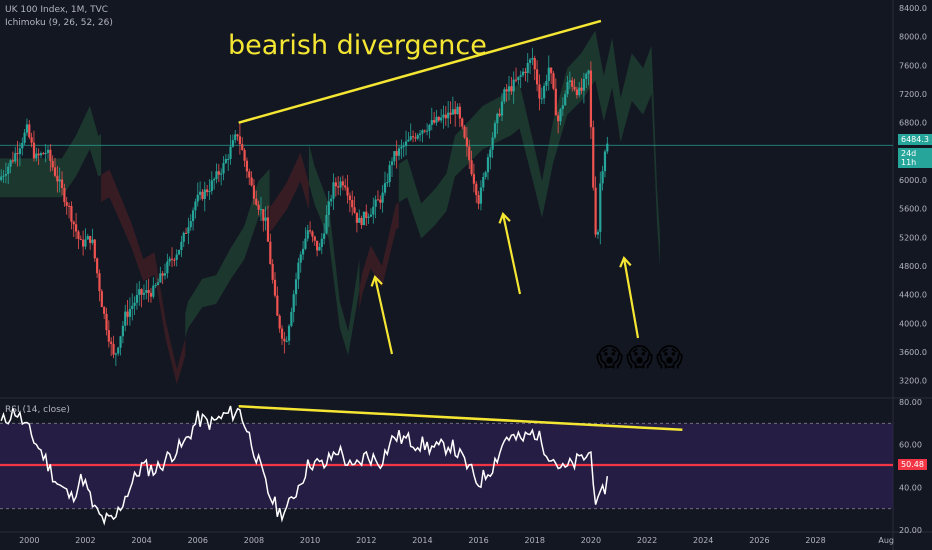 The height and width of the screenshot is (550, 932). What do you see at coordinates (913, 37) in the screenshot?
I see `price-axis-tick: 8000.0` at bounding box center [913, 37].